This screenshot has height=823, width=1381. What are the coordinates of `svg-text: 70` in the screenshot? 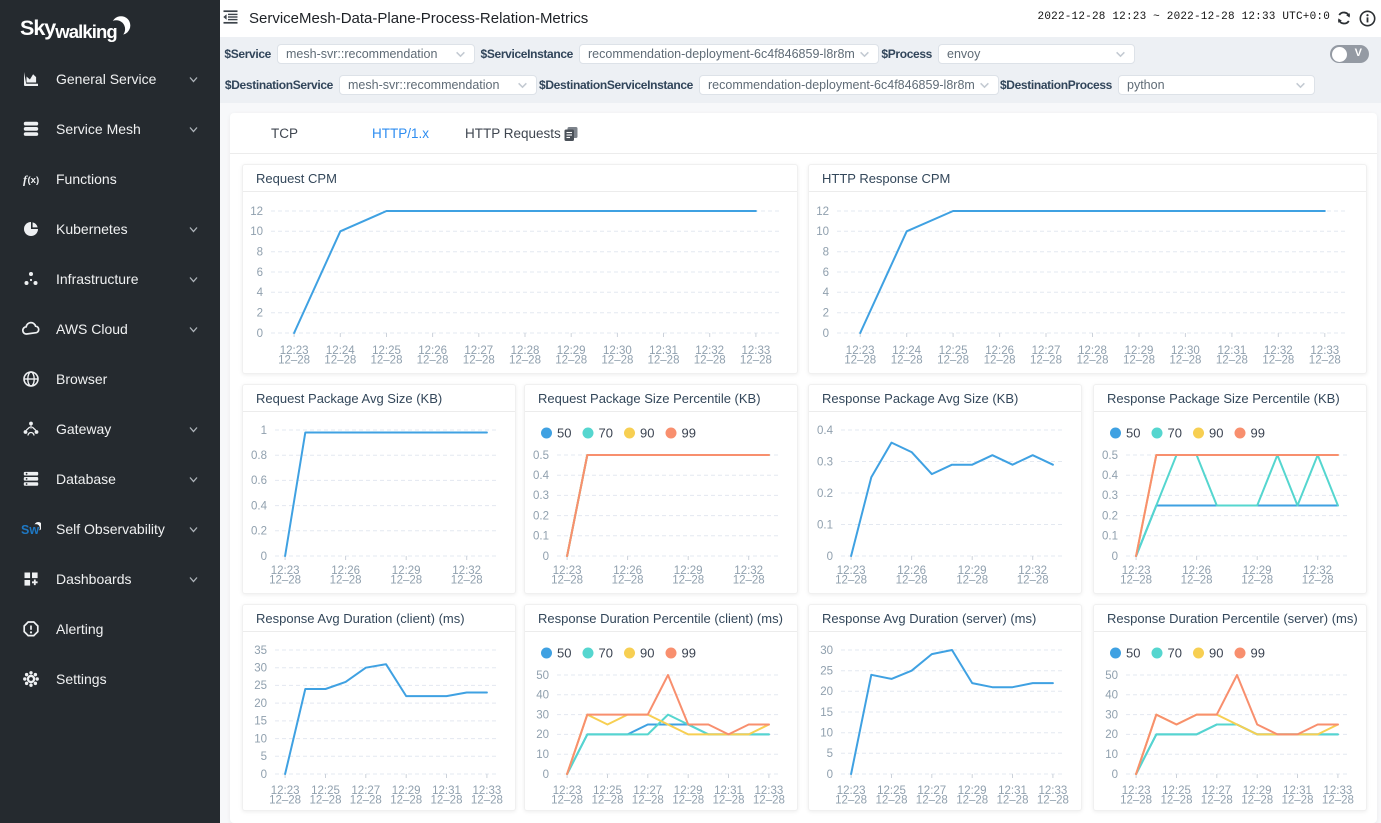 It's located at (1175, 433).